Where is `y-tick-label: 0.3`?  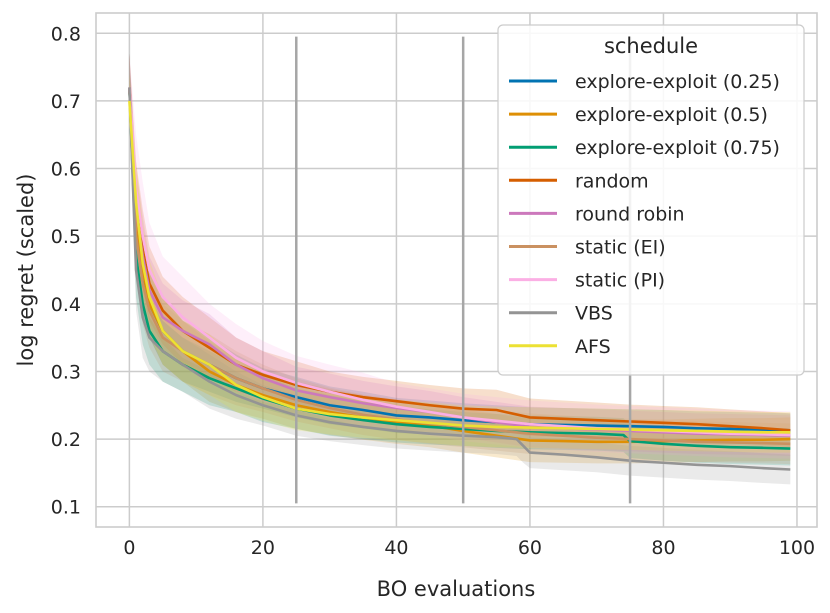
y-tick-label: 0.3 is located at coordinates (66, 372).